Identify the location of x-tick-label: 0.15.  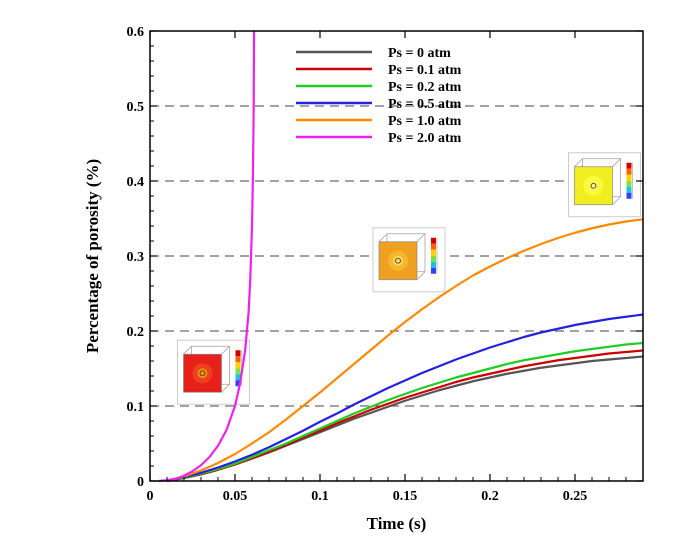
(405, 496).